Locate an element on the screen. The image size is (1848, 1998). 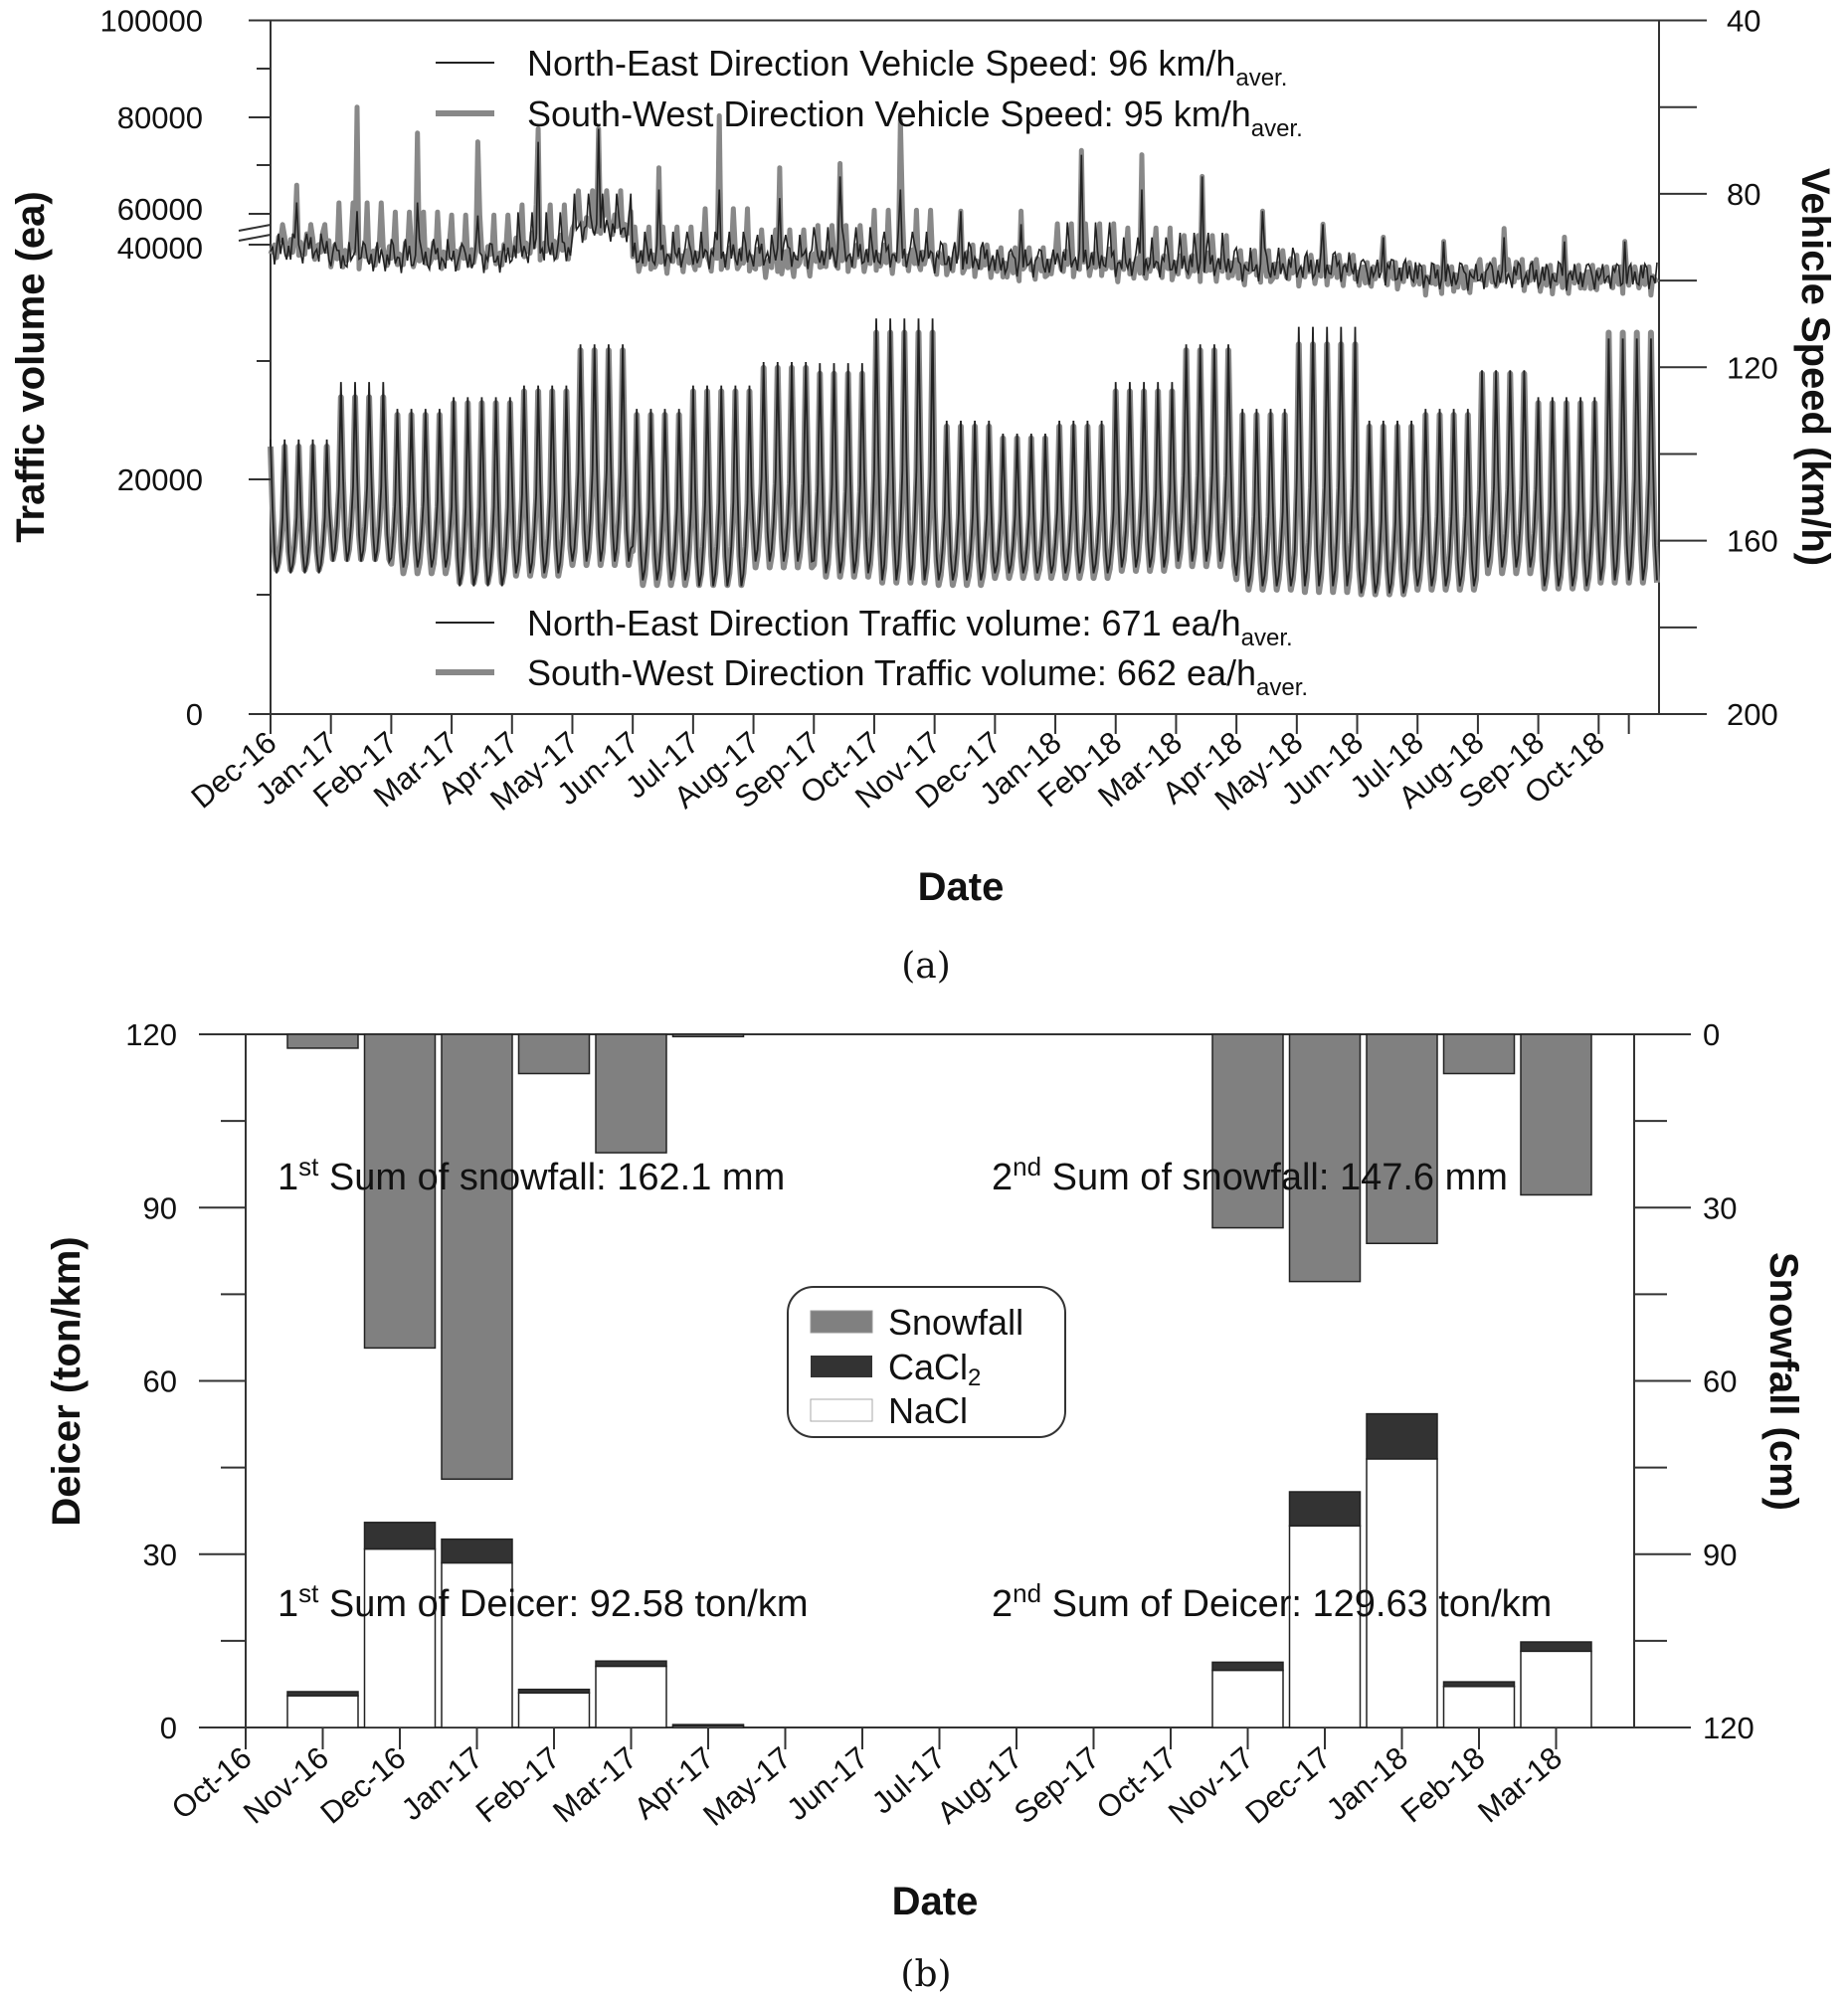
x-tick-label: Feb-18 is located at coordinates (1443, 1785).